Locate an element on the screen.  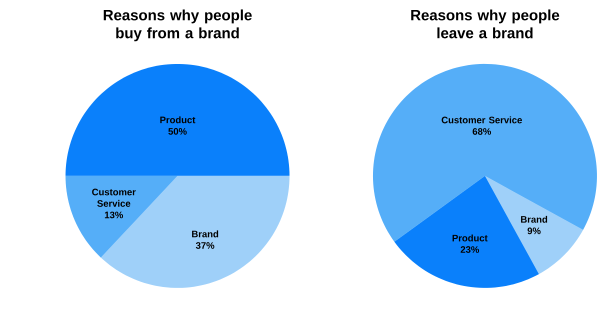
chart-title: Reasons why people buy from a brand is located at coordinates (178, 25).